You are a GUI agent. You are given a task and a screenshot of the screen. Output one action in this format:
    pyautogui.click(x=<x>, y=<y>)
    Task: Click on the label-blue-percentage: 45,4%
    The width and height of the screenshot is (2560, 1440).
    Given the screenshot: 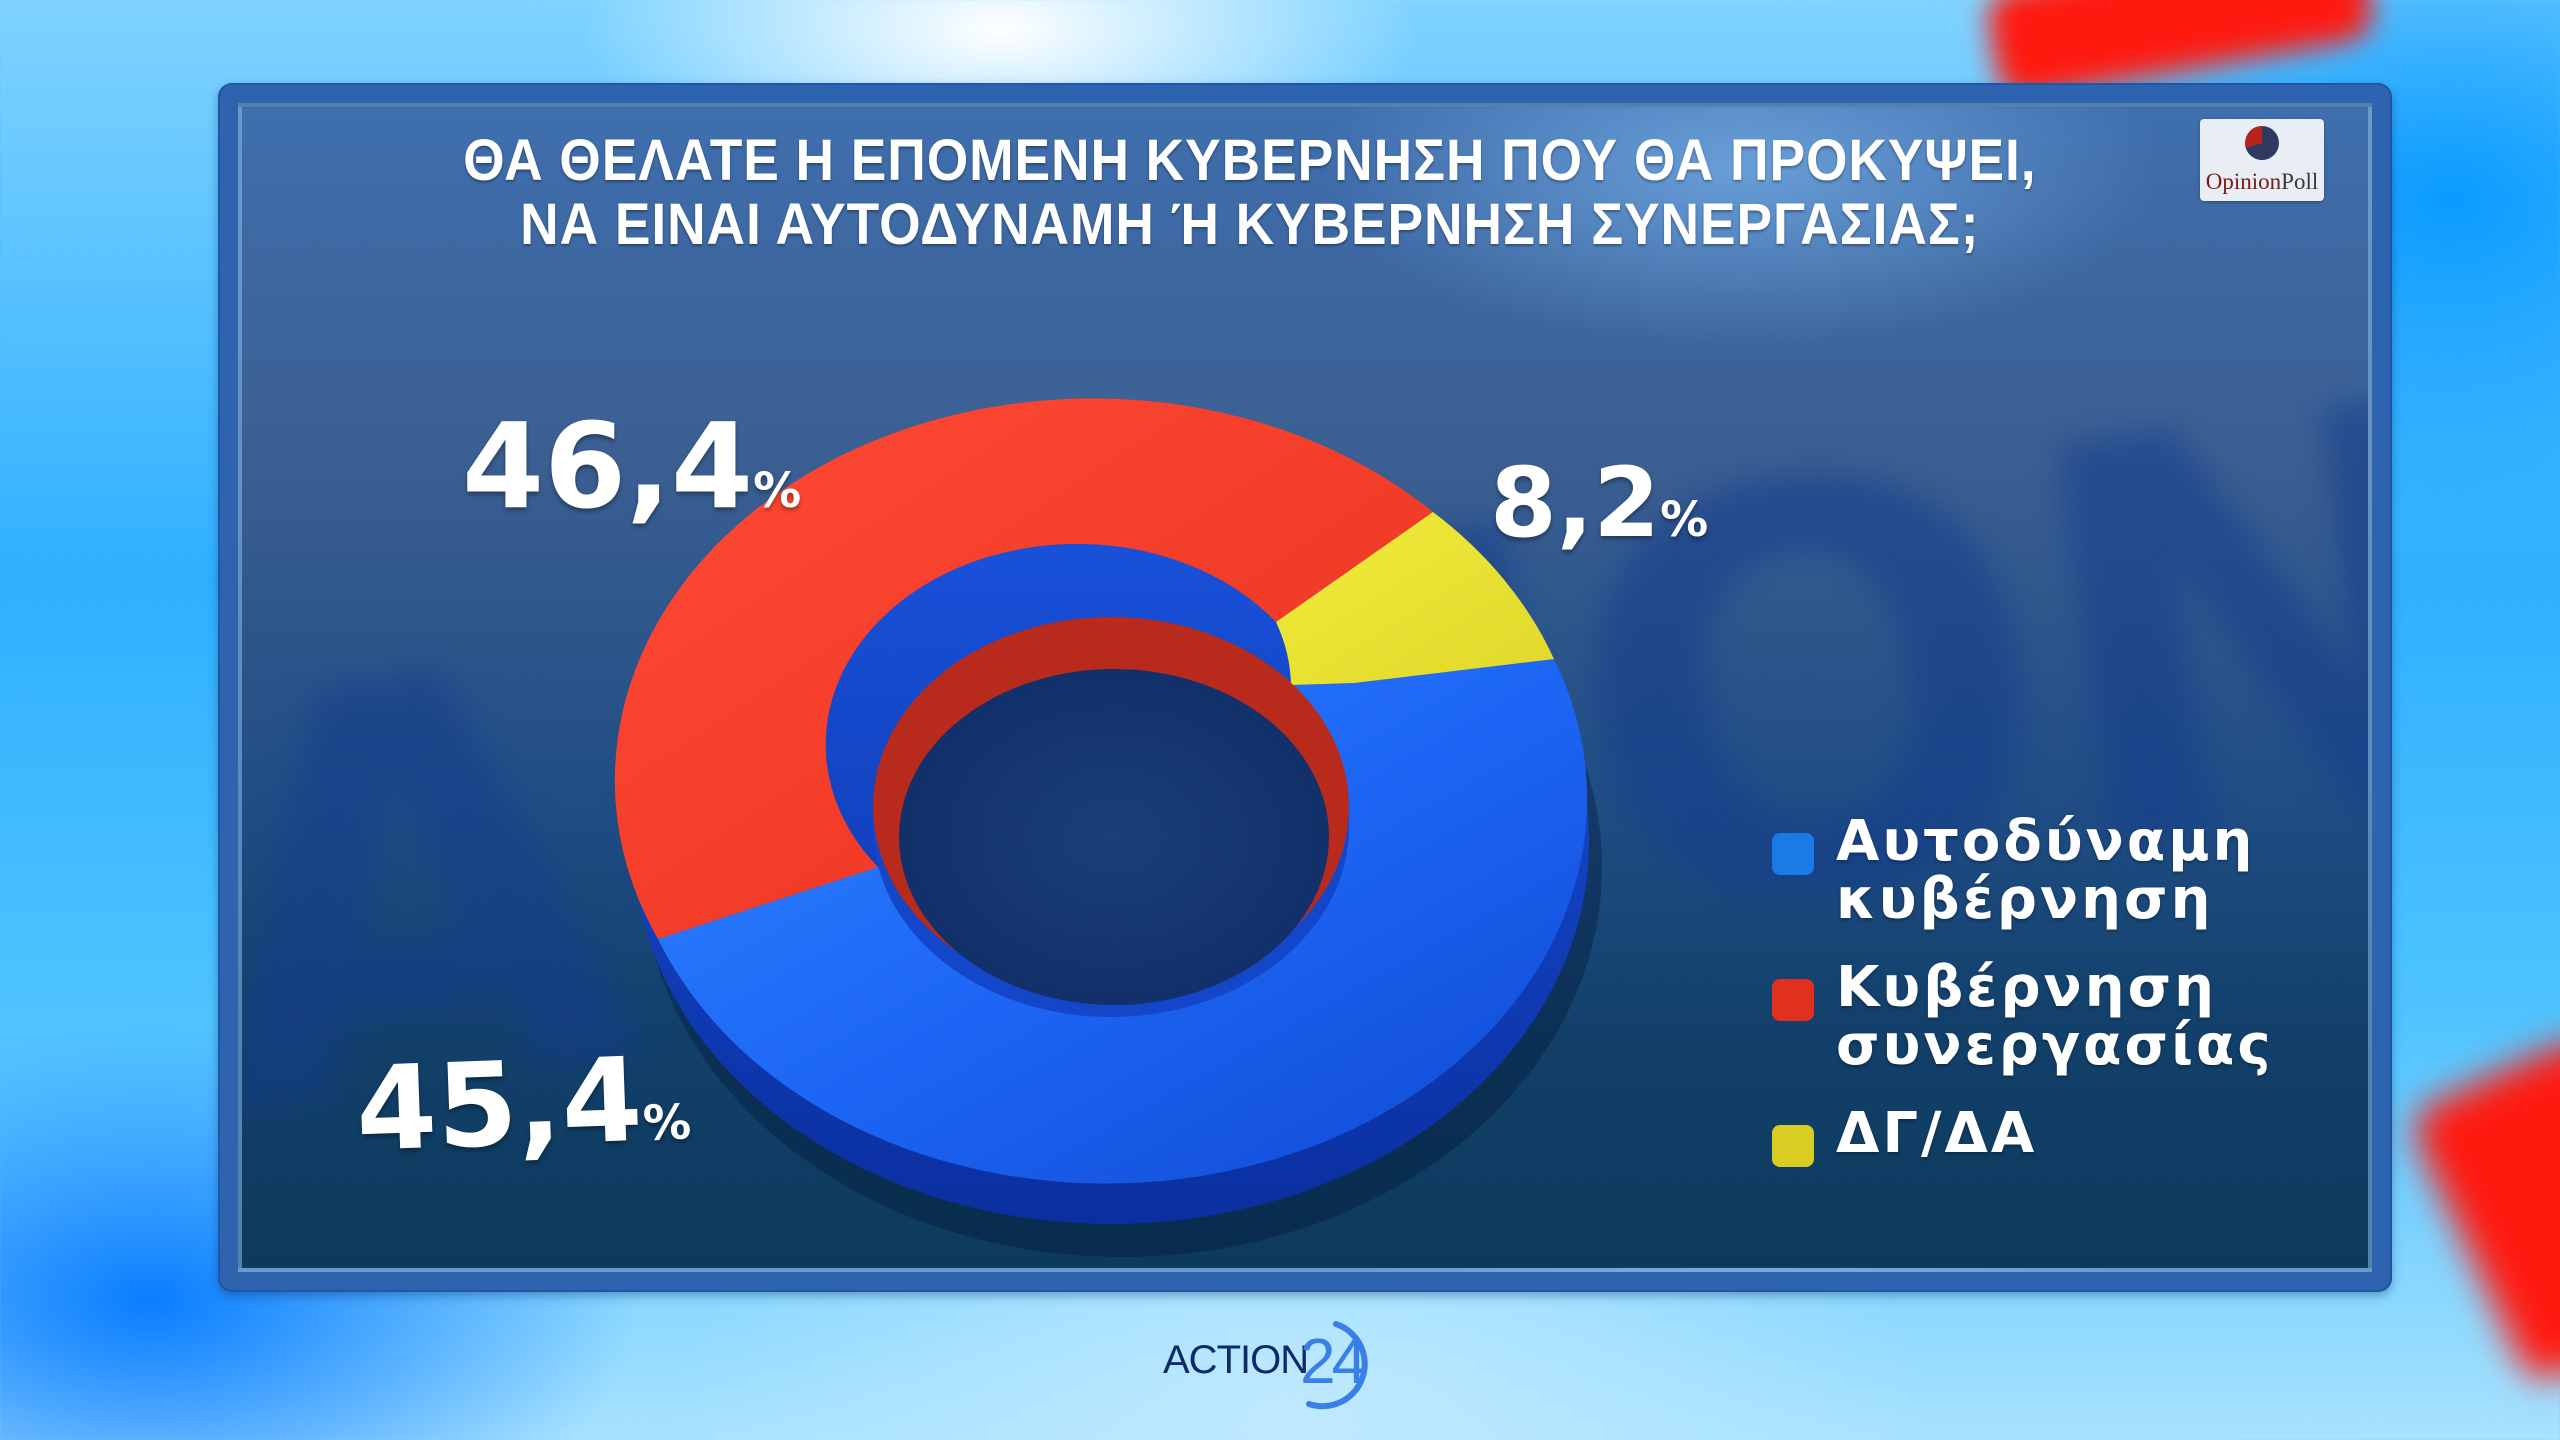 What is the action you would take?
    pyautogui.click(x=523, y=1104)
    